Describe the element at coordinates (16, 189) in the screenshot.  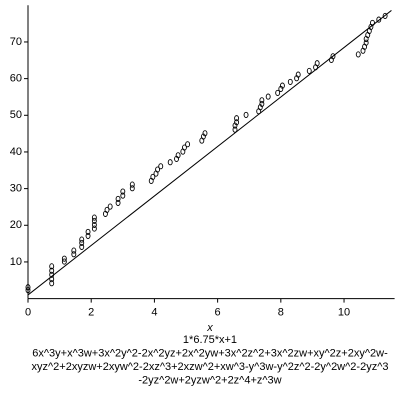
I see `y-tick-label: 30` at that location.